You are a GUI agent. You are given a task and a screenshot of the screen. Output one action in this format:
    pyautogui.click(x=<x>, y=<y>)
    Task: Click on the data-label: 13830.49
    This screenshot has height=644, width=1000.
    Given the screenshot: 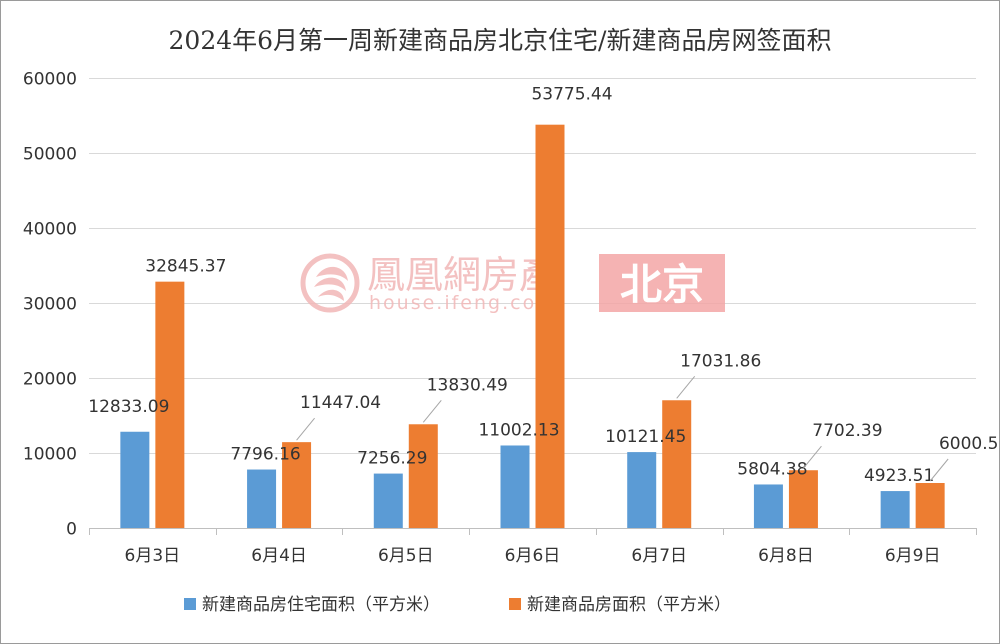 What is the action you would take?
    pyautogui.click(x=467, y=385)
    